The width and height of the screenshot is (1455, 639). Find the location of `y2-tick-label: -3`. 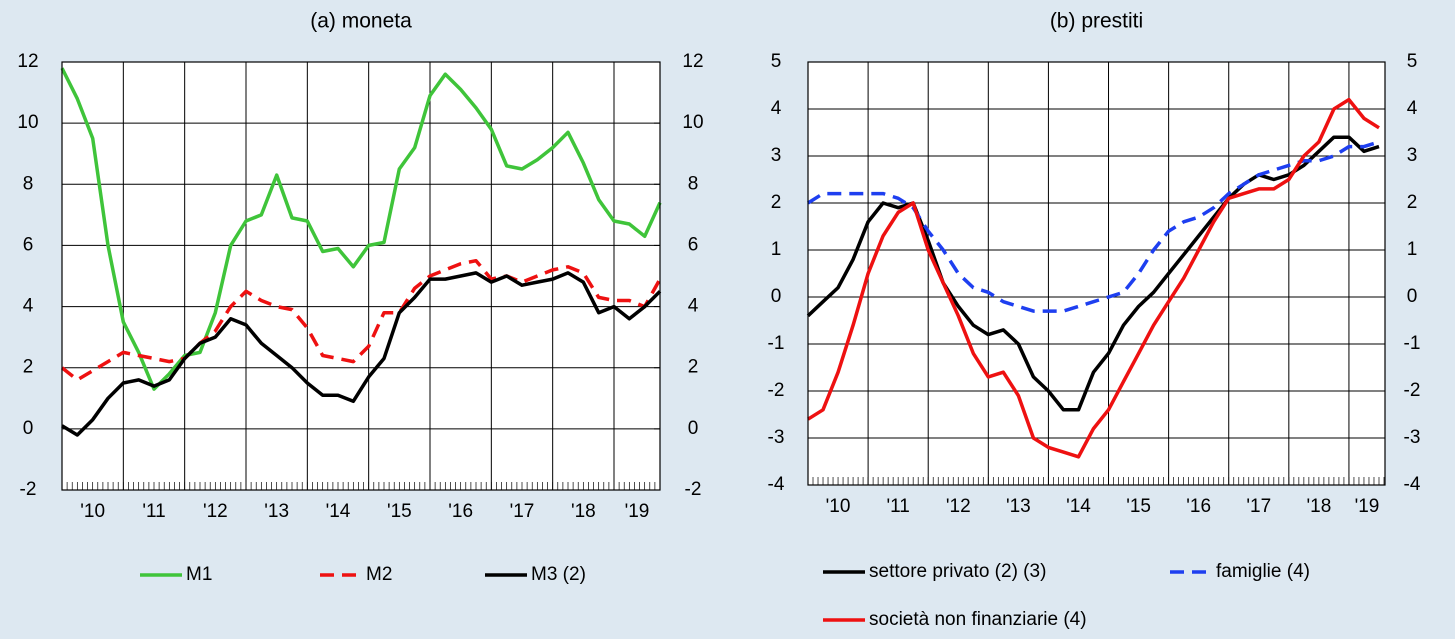

y2-tick-label: -3 is located at coordinates (1412, 437).